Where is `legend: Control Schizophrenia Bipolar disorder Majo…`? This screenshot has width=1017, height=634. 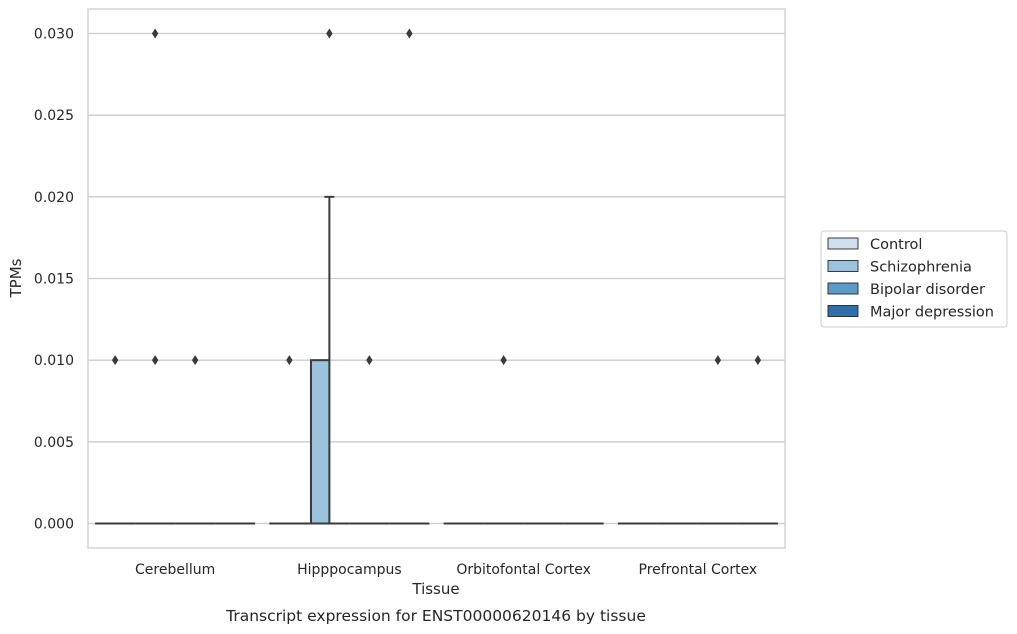 legend: Control Schizophrenia Bipolar disorder Majo… is located at coordinates (914, 279).